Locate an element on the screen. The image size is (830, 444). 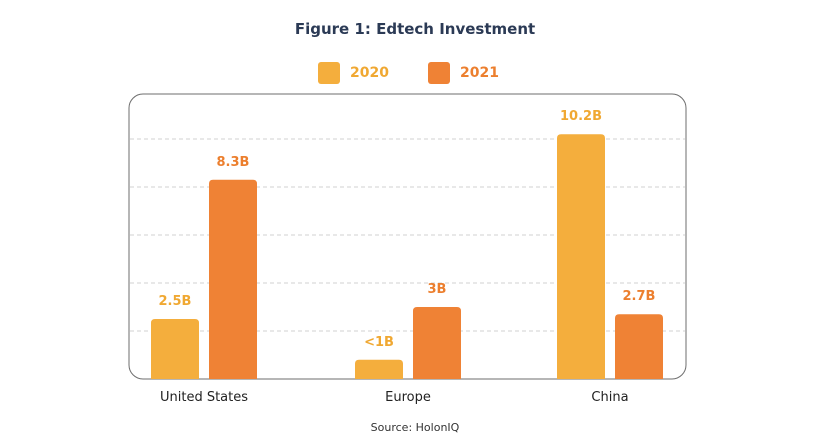
chart-title: Figure 1: Edtech Investment is located at coordinates (415, 29).